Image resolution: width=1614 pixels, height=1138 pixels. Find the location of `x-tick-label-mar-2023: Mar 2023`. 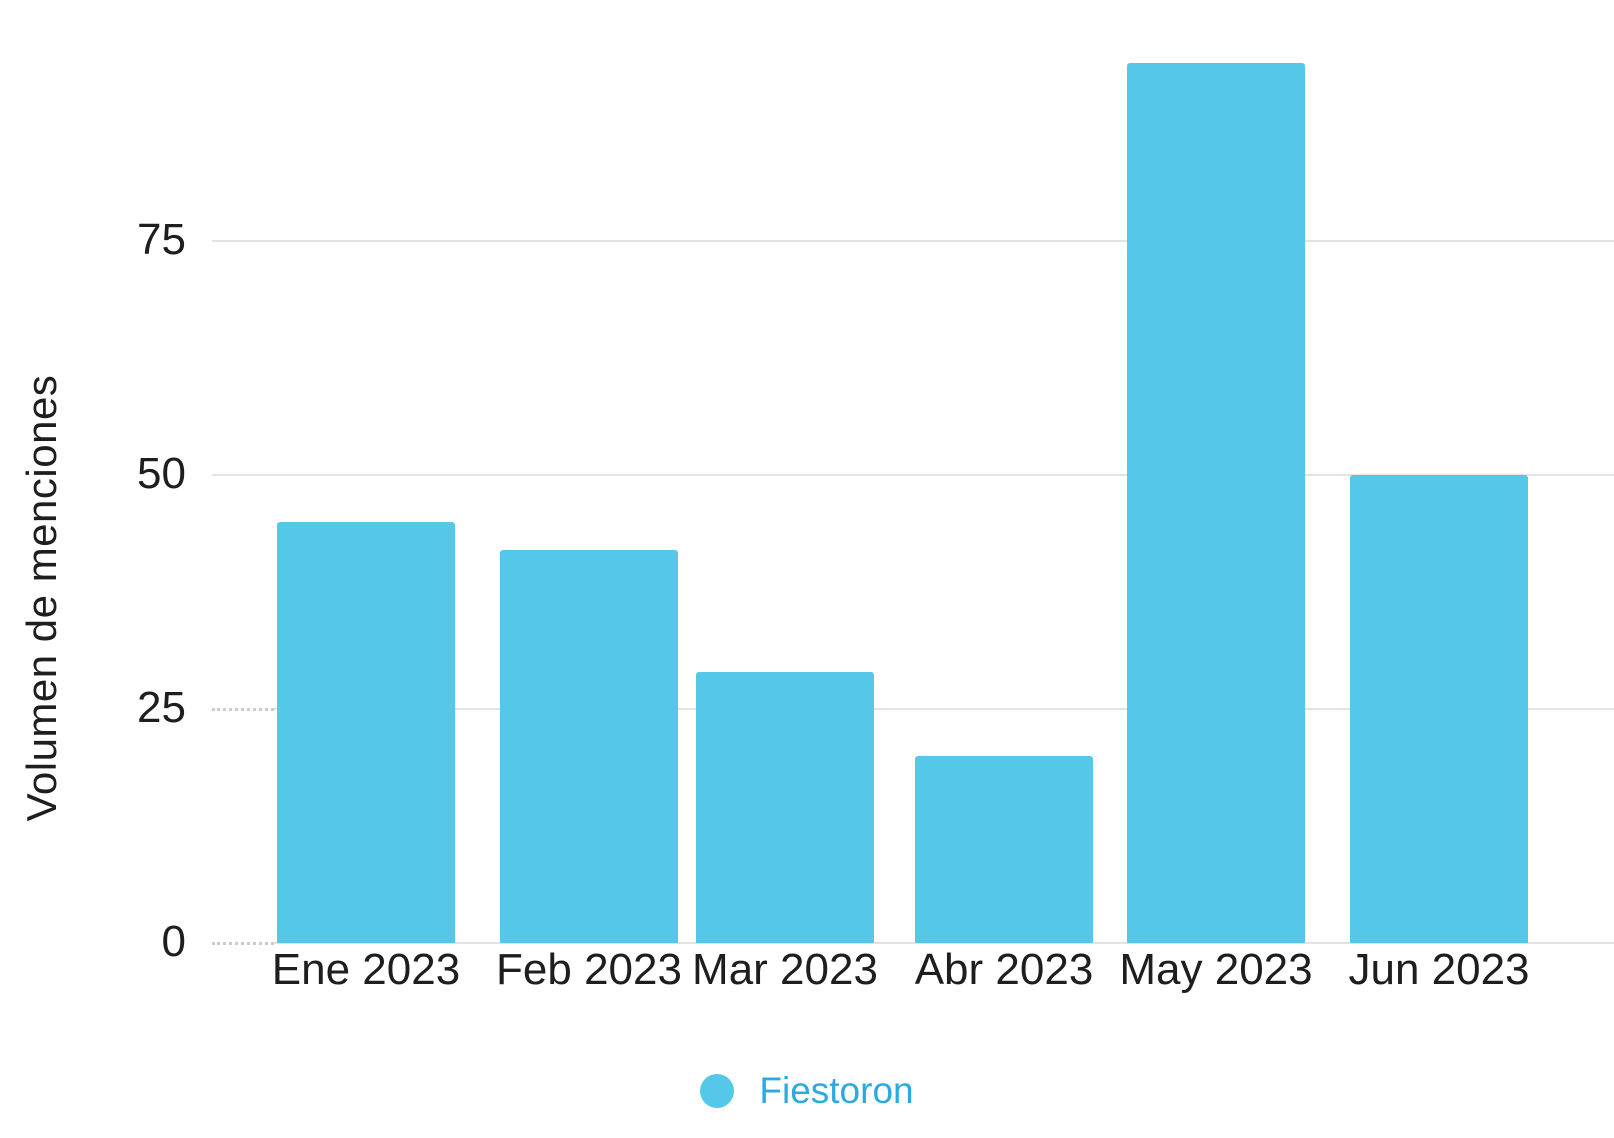

x-tick-label-mar-2023: Mar 2023 is located at coordinates (785, 969).